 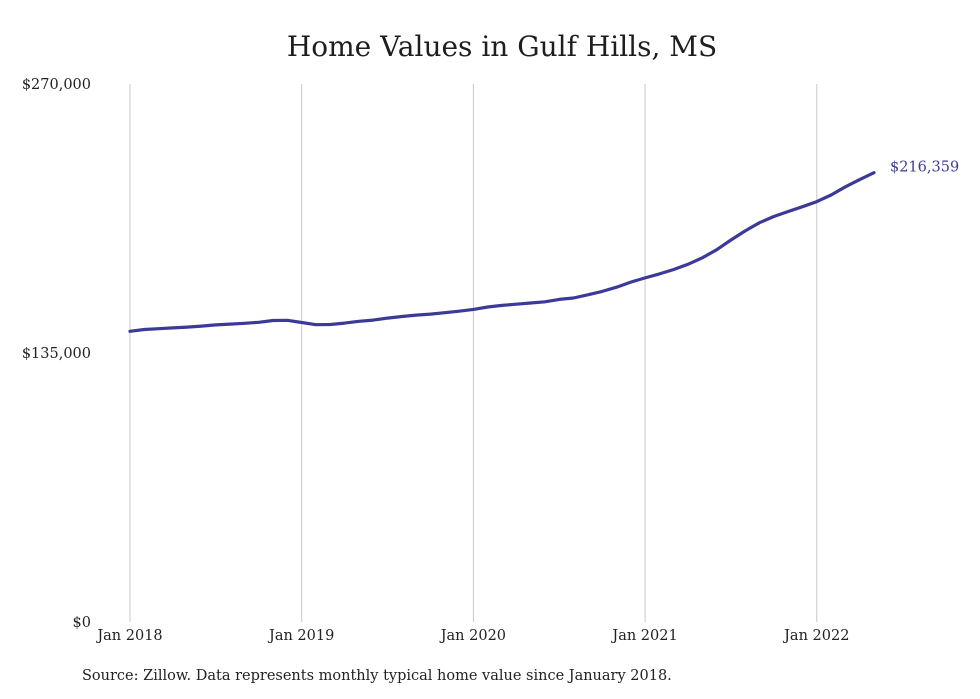 I want to click on y-tick-label: $135,000, so click(x=56, y=354).